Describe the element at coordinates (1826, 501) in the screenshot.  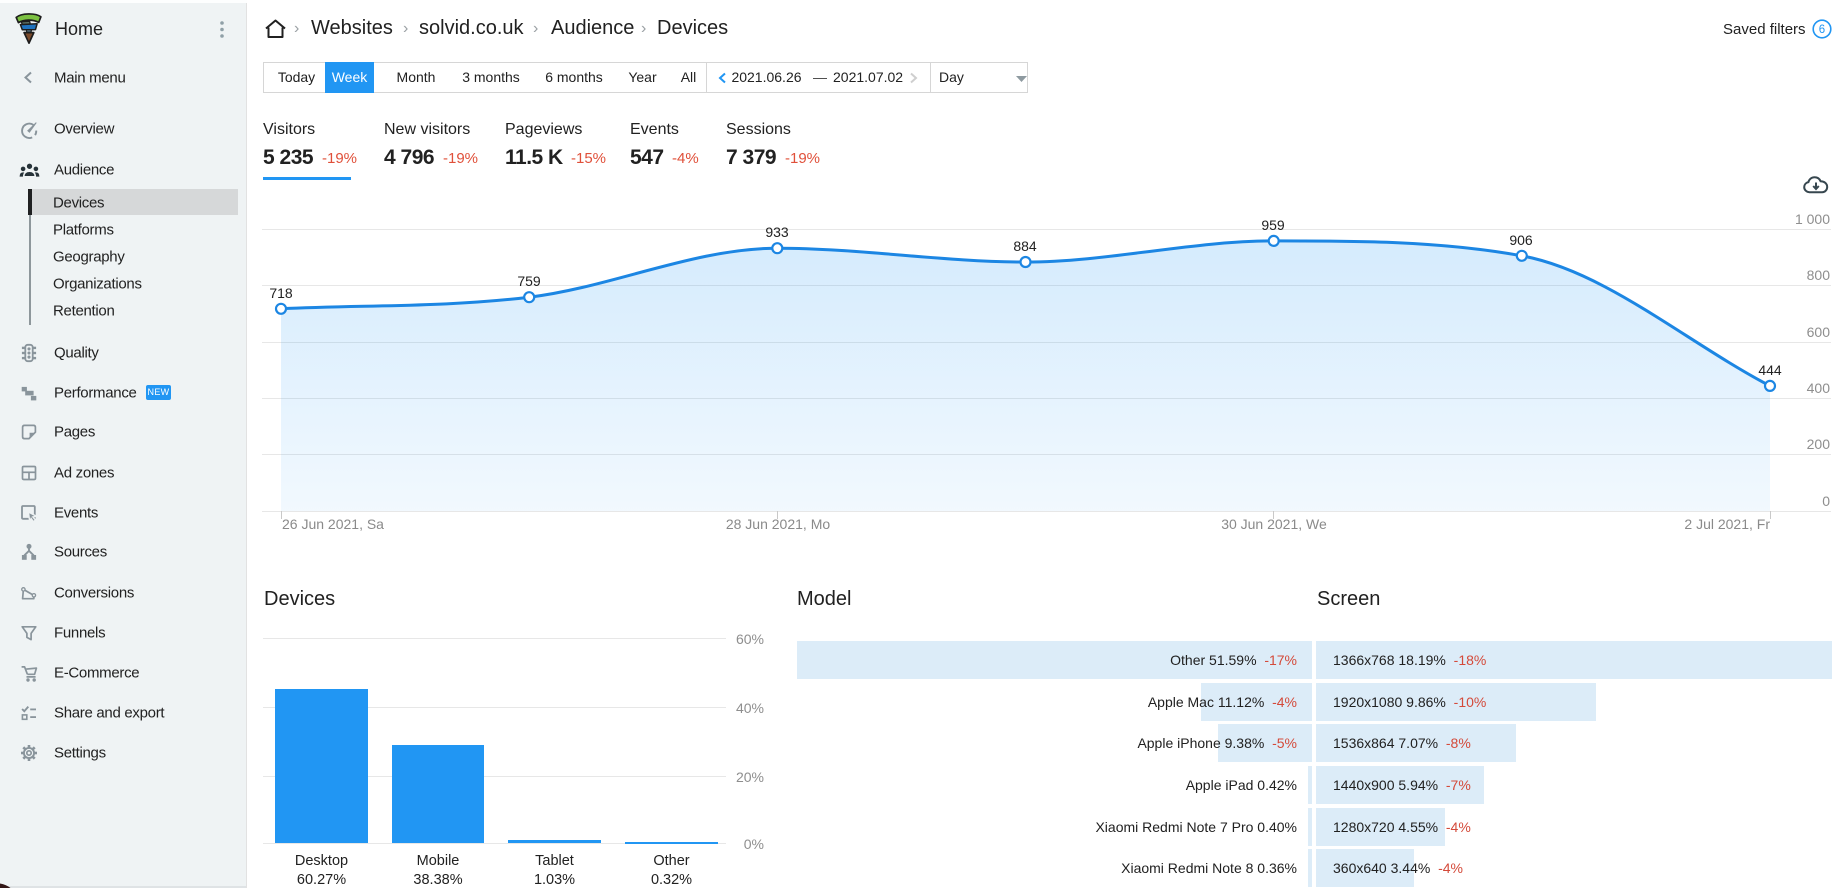
I see `svg-text: 0` at that location.